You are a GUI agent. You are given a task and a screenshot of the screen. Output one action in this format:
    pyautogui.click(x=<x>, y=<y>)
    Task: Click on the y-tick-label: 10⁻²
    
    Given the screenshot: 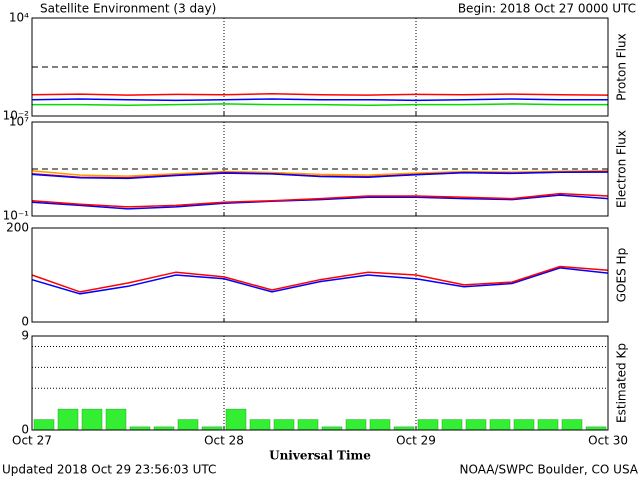 What is the action you would take?
    pyautogui.click(x=16, y=116)
    